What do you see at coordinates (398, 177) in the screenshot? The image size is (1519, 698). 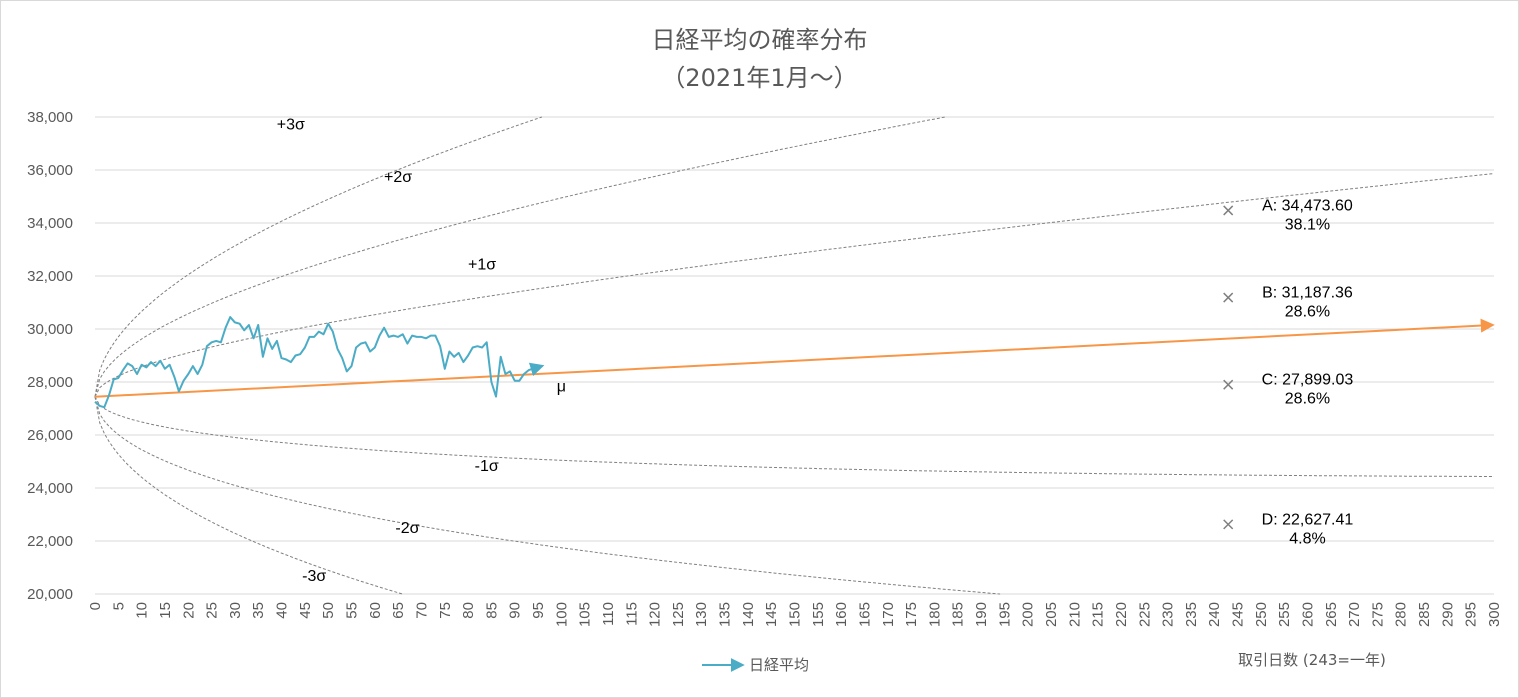 I see `sigma-label: +2σ` at bounding box center [398, 177].